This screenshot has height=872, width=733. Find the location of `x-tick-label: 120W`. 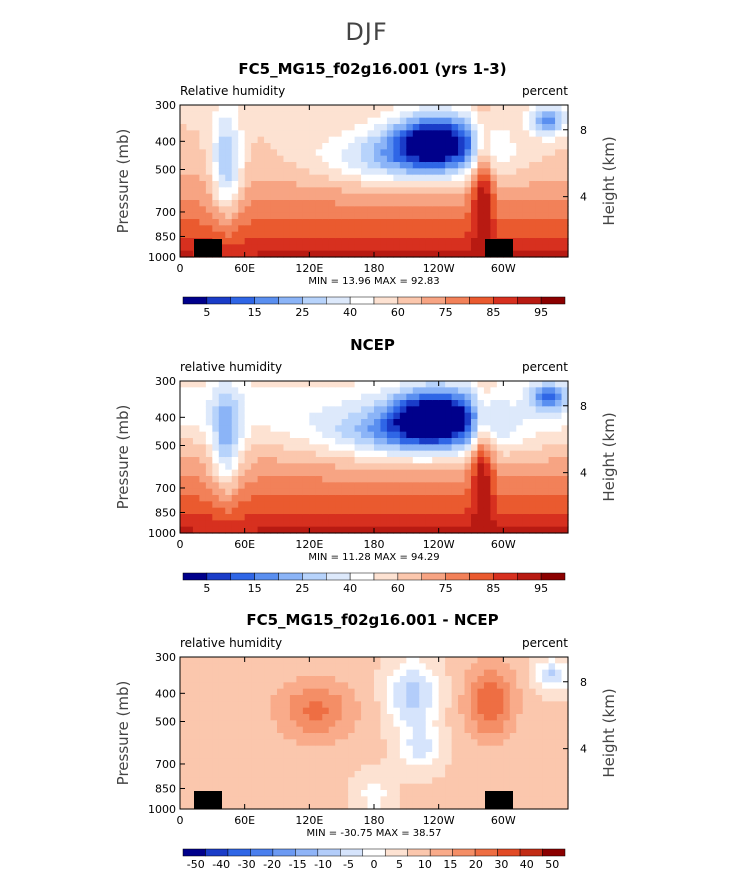

x-tick-label: 120W is located at coordinates (439, 820).